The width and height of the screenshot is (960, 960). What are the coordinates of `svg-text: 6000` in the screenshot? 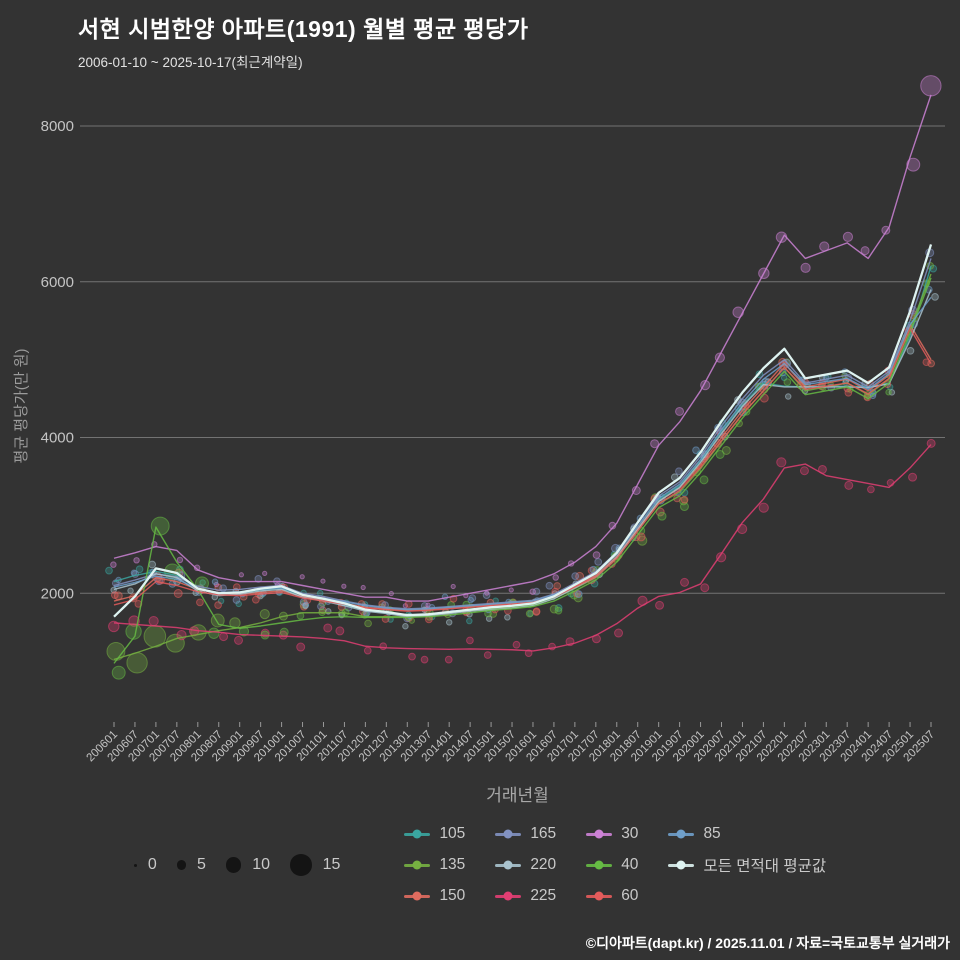 It's located at (57, 282).